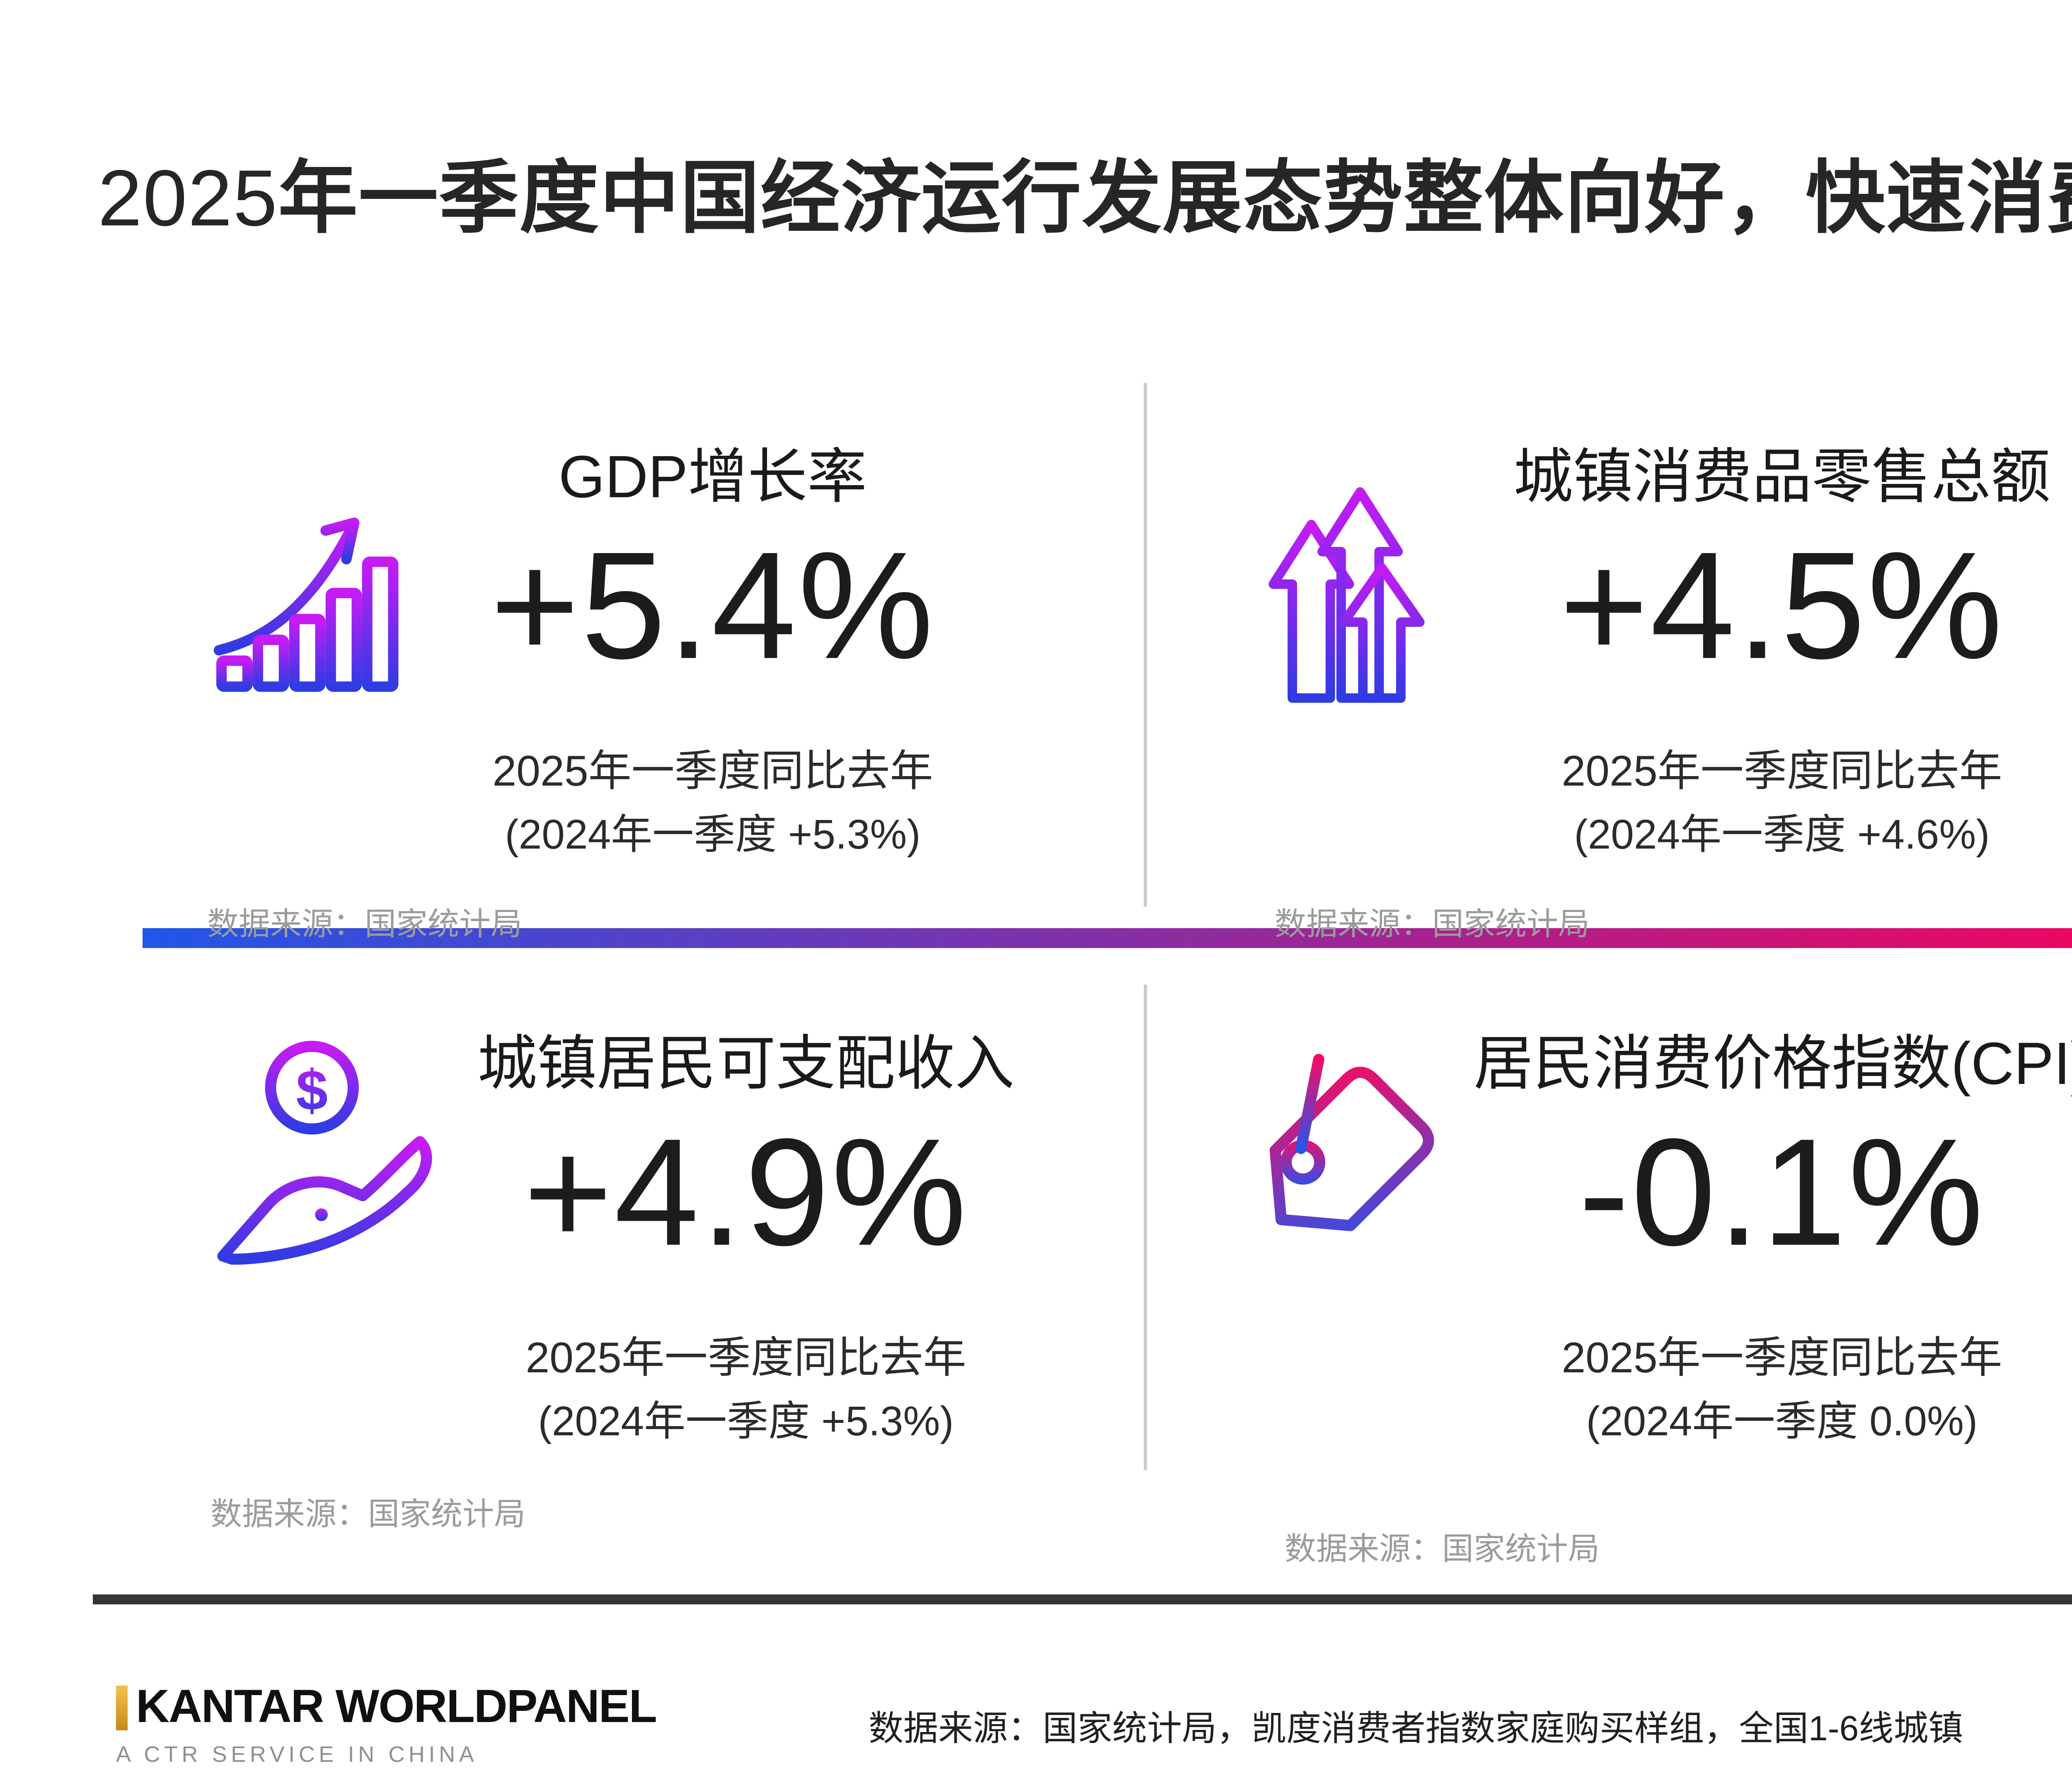 This screenshot has width=2072, height=1790. Describe the element at coordinates (1773, 1063) in the screenshot. I see `stat-label: 居民消费价格指数(CPI)` at that location.